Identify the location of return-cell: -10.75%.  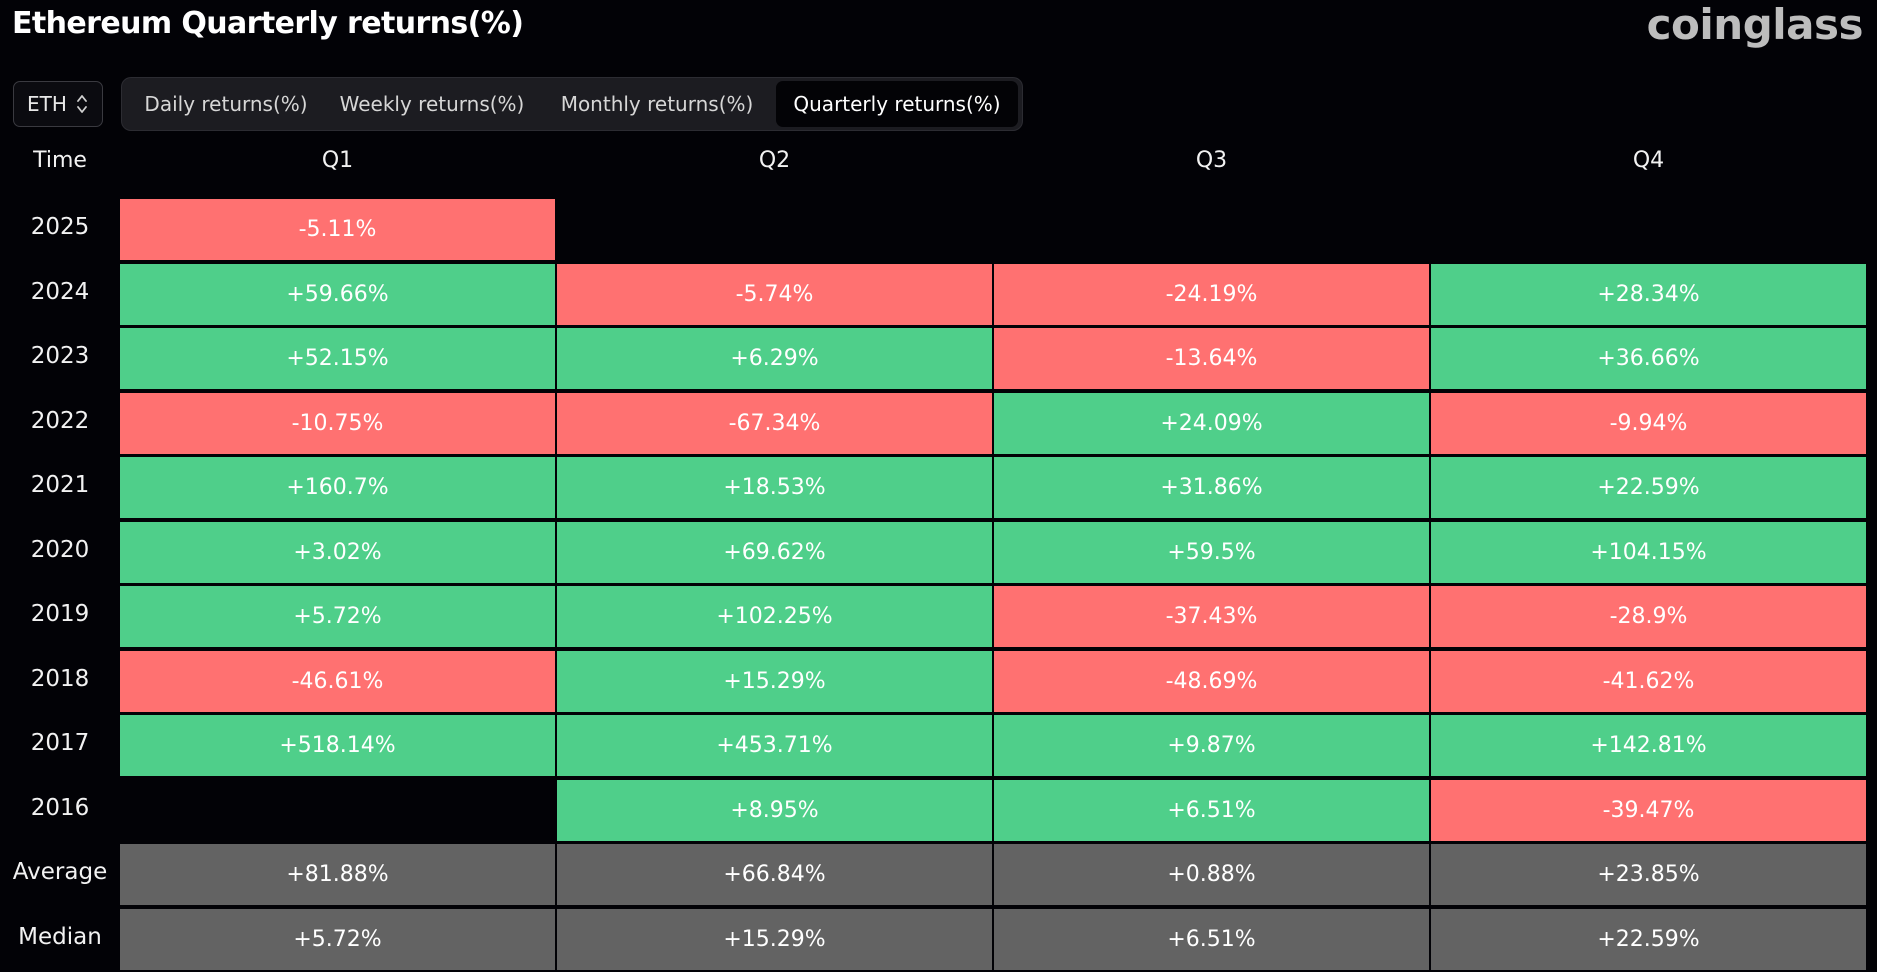
(337, 423).